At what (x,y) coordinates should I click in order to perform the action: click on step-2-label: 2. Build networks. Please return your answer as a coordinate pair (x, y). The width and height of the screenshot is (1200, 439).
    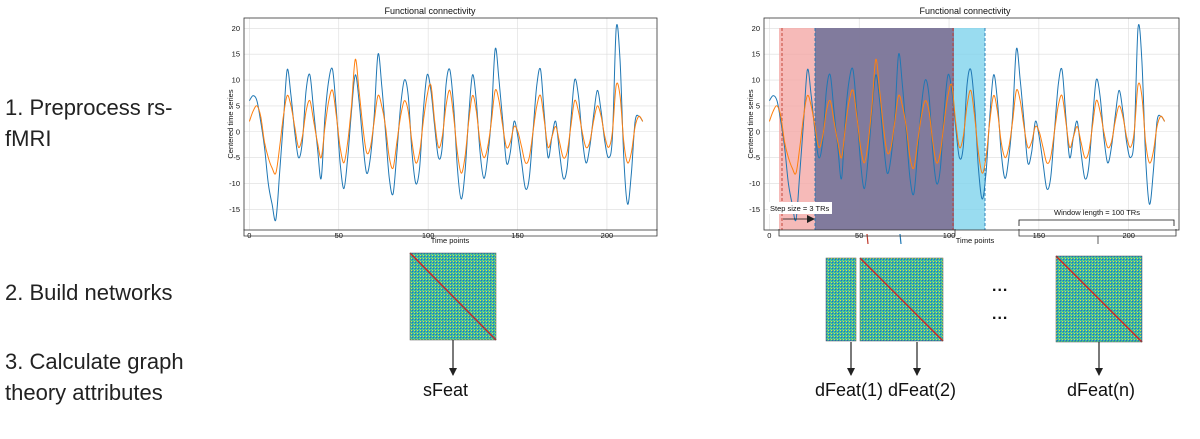
    Looking at the image, I should click on (89, 292).